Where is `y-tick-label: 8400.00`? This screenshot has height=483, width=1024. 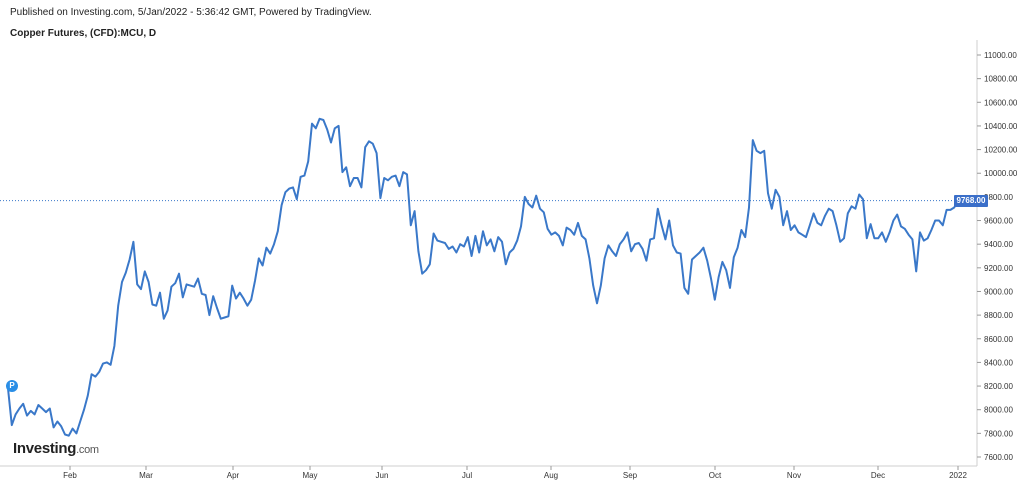
y-tick-label: 8400.00 is located at coordinates (998, 362).